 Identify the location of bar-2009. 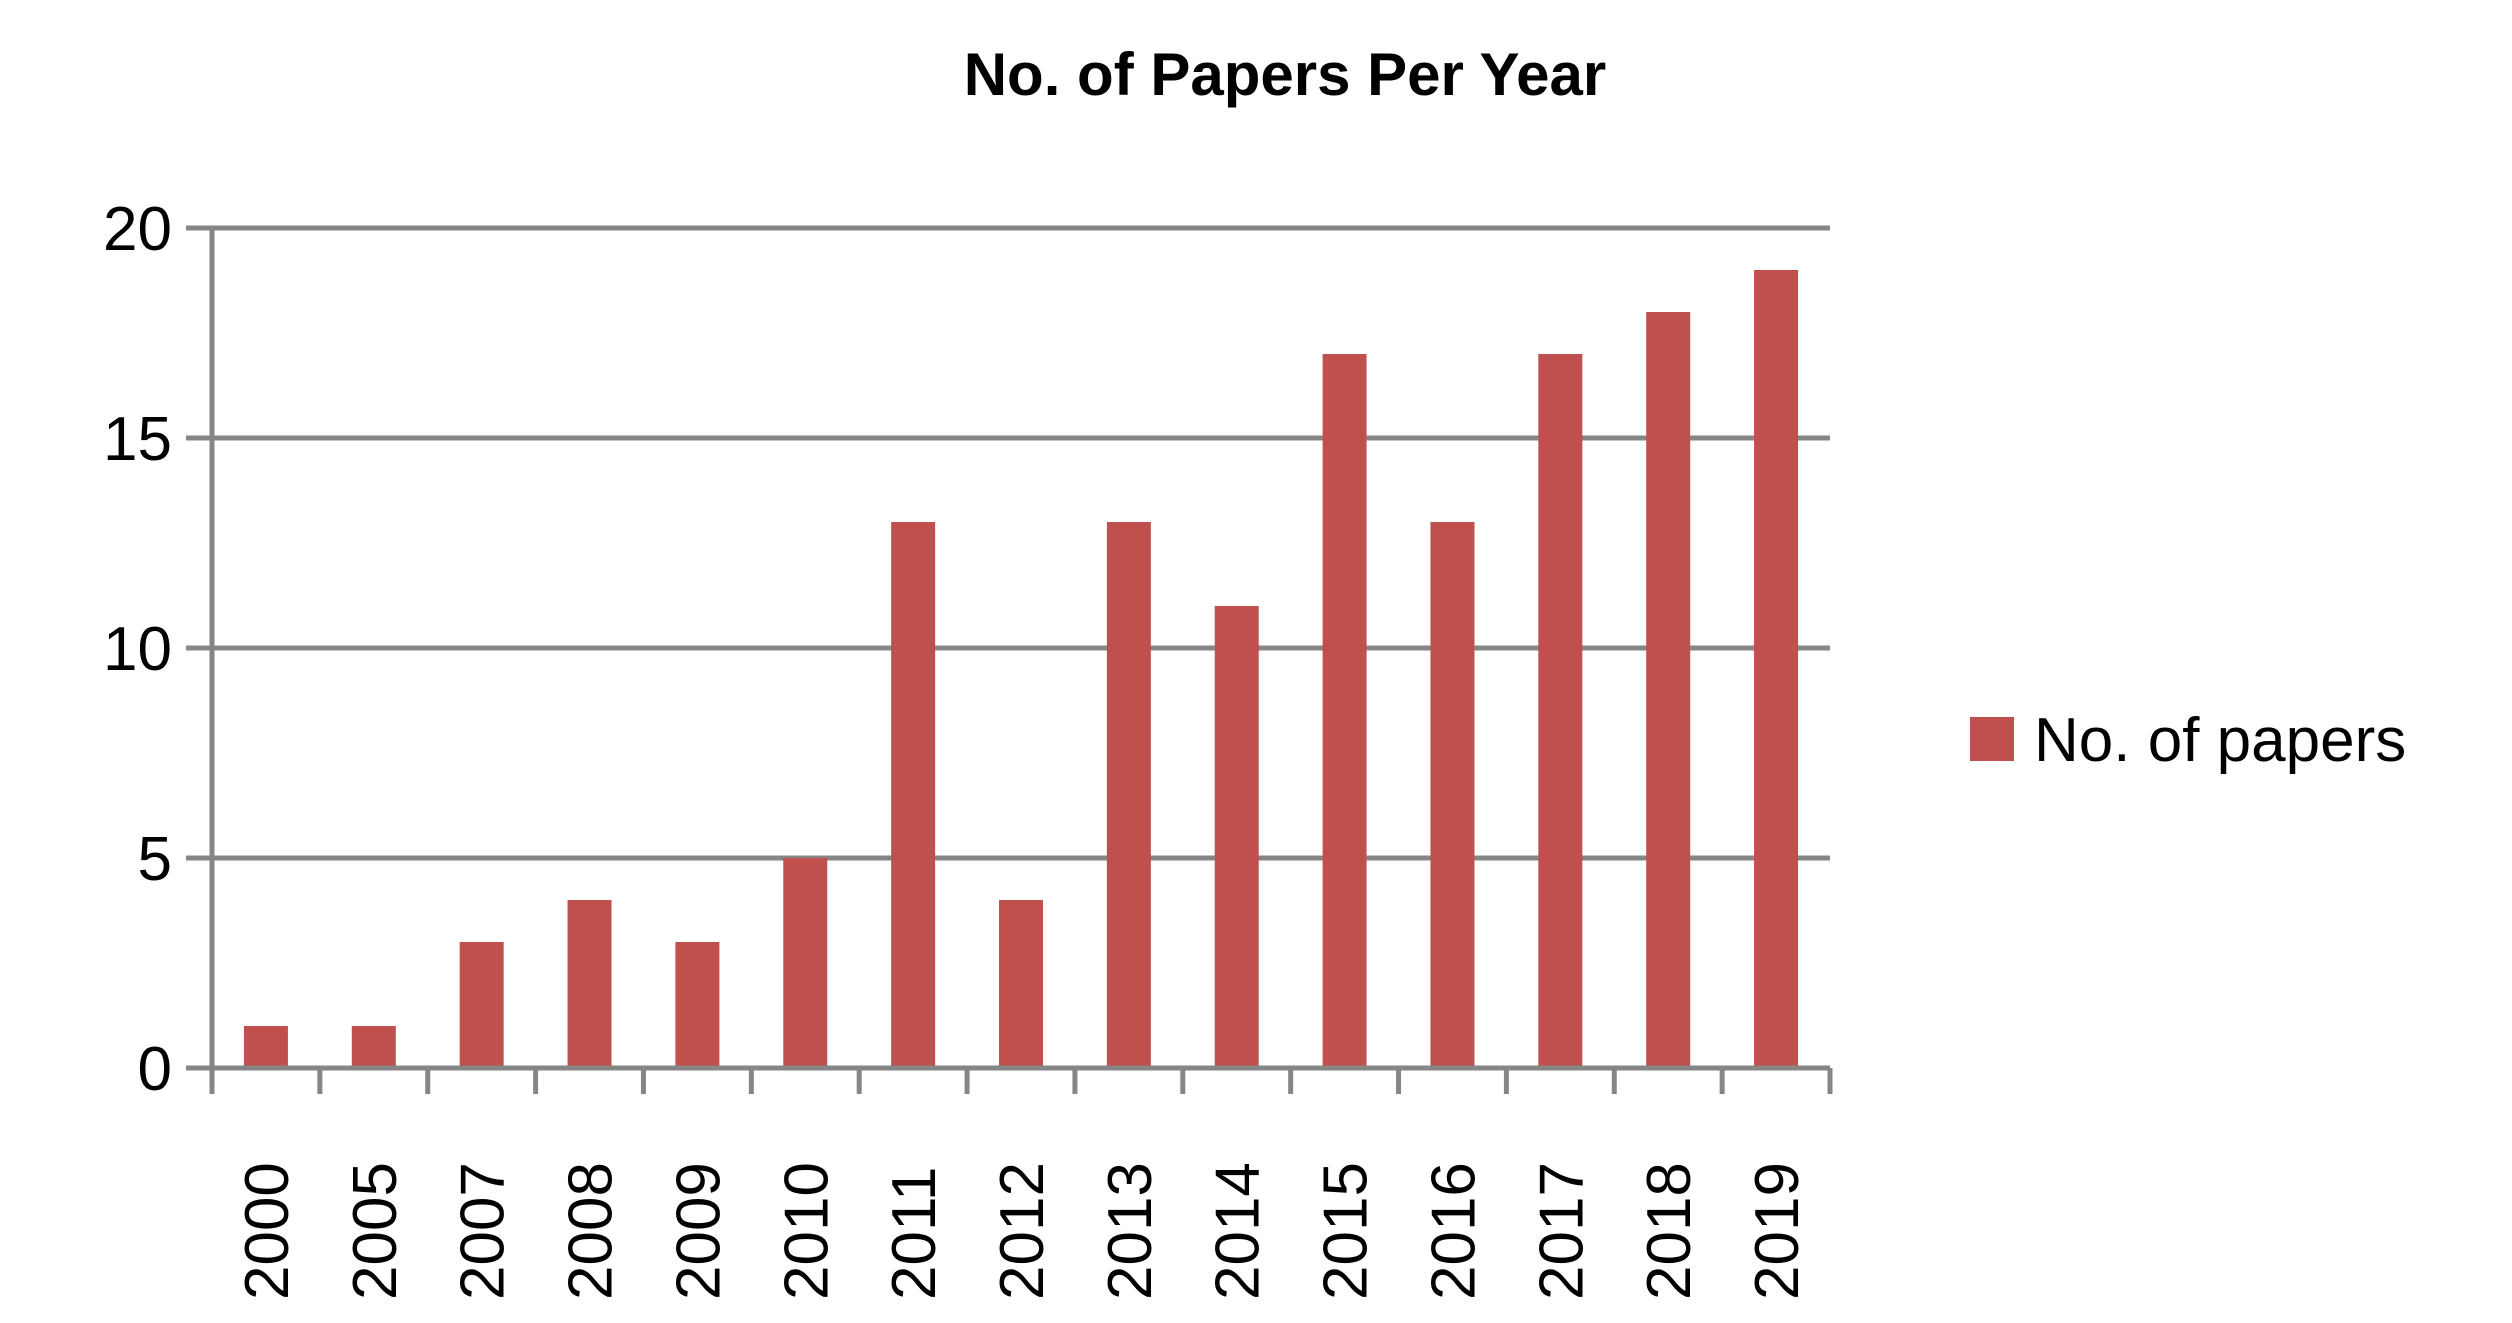
(697, 1005).